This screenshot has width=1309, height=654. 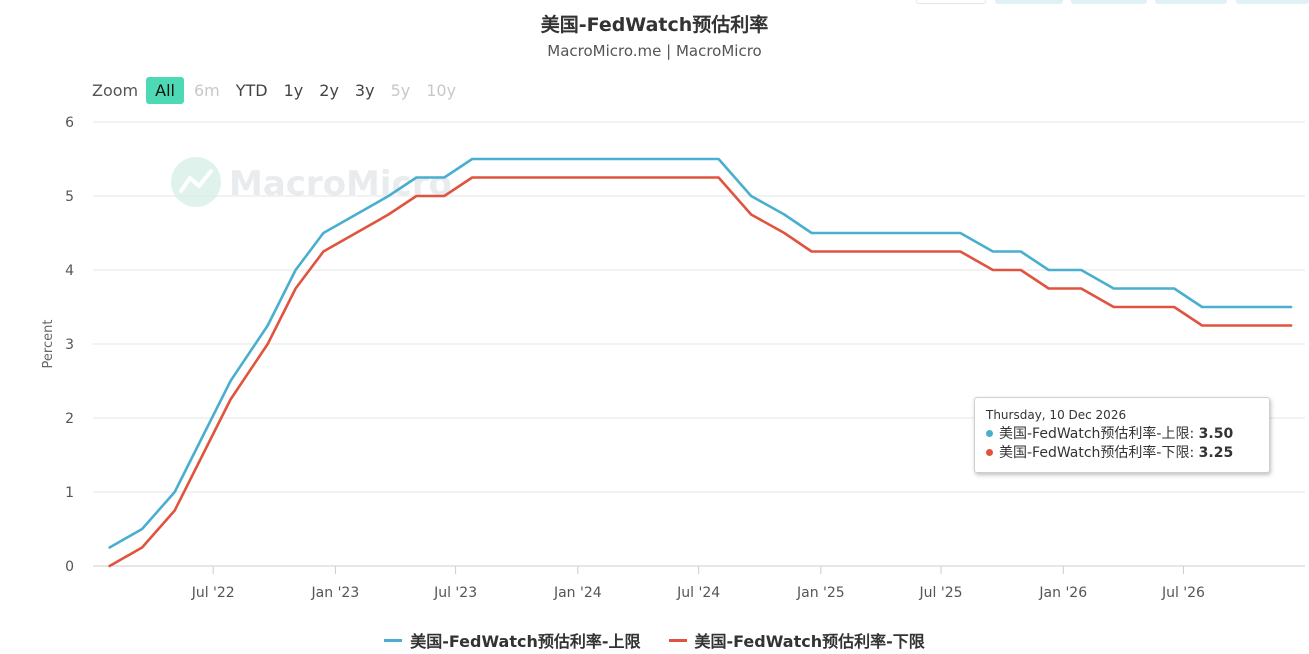 What do you see at coordinates (1099, 434) in the screenshot?
I see `tooltip-label-upper: 美国-FedWatch预估利率-上限:` at bounding box center [1099, 434].